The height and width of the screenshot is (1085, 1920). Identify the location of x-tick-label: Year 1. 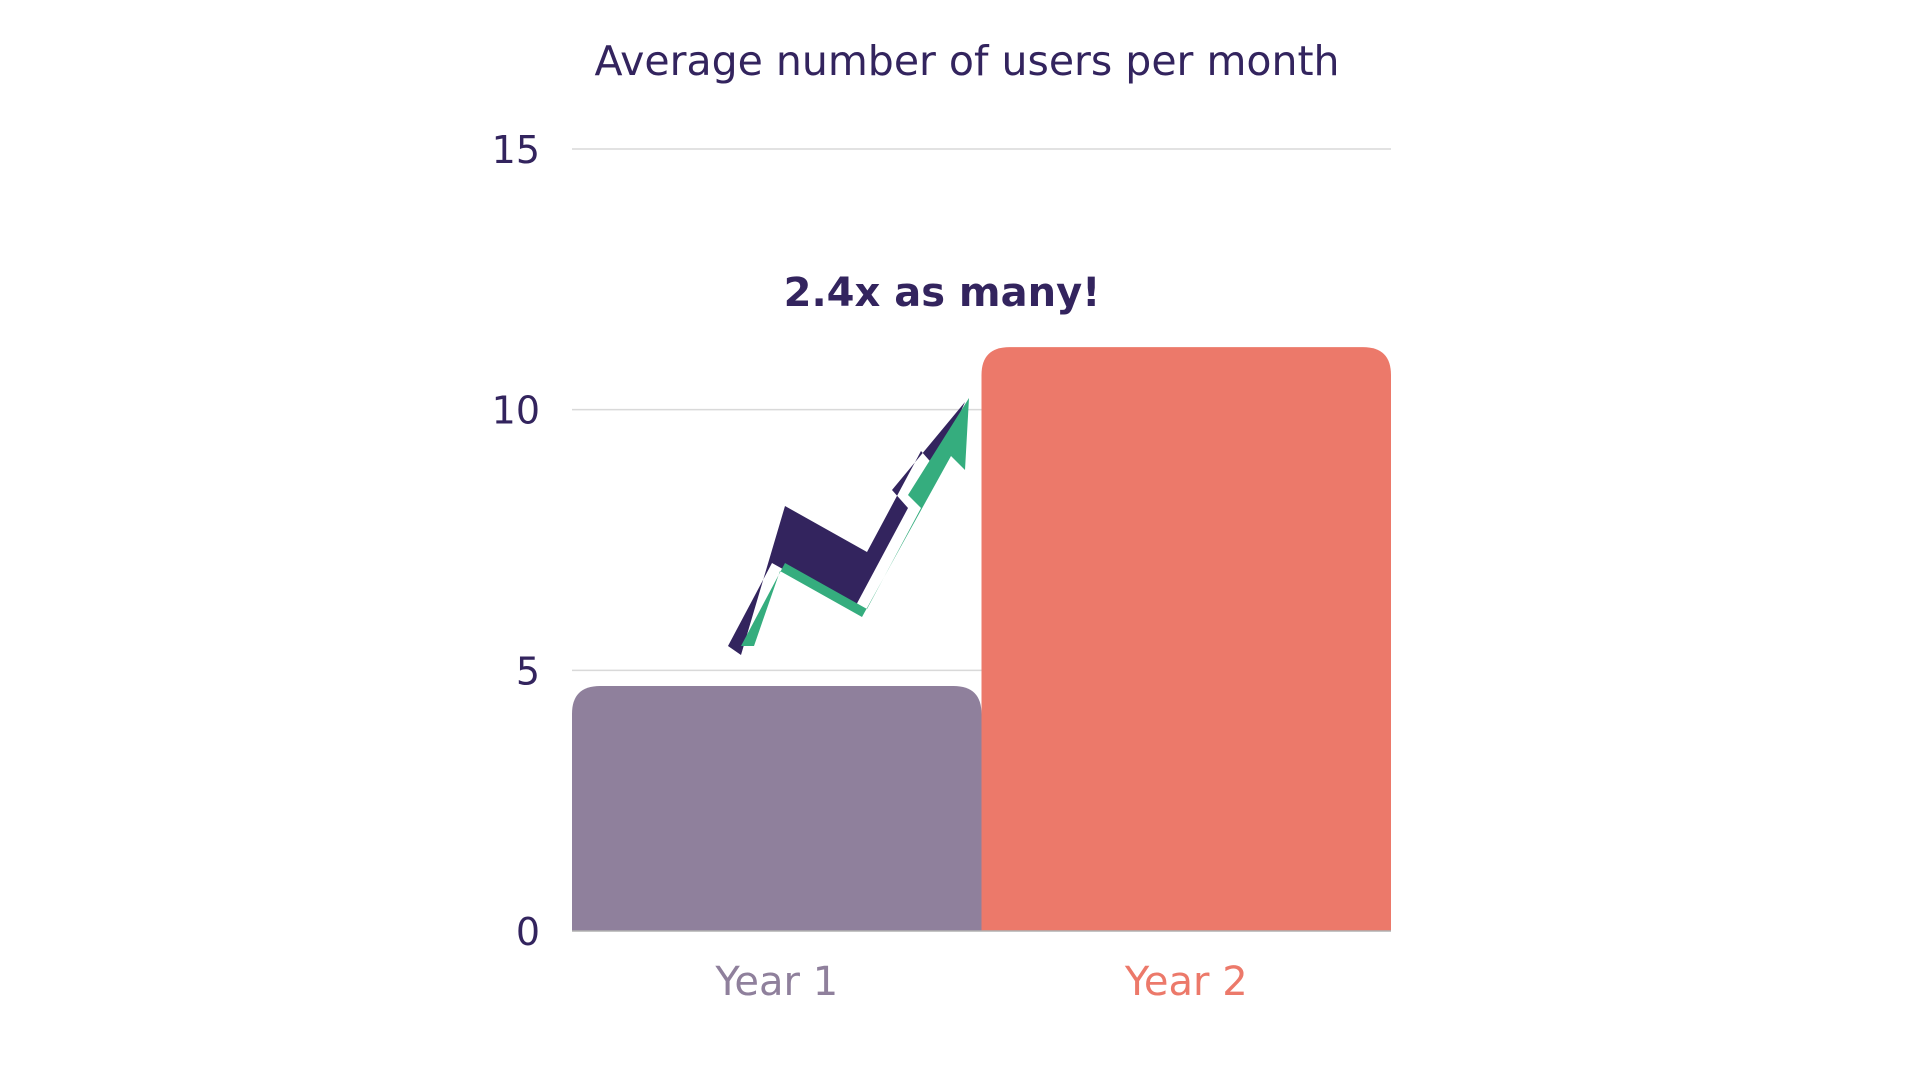
(776, 982).